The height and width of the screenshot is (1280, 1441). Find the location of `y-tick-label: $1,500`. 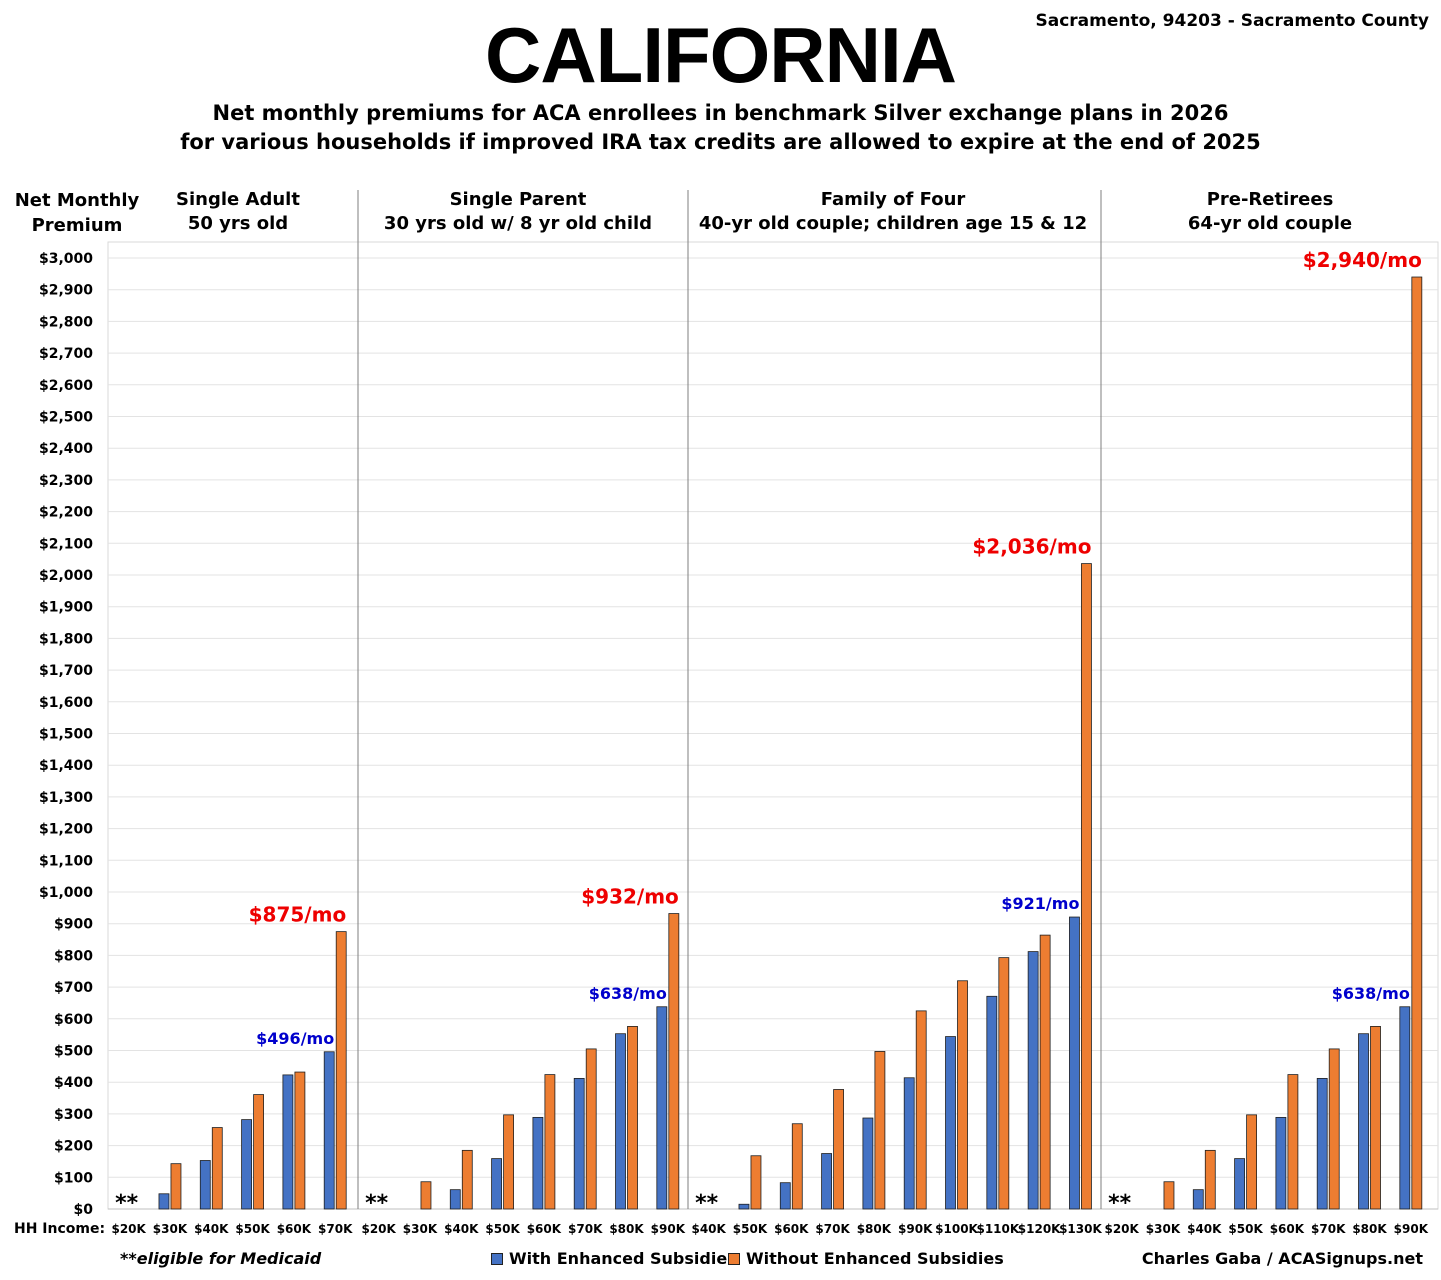

y-tick-label: $1,500 is located at coordinates (66, 735).